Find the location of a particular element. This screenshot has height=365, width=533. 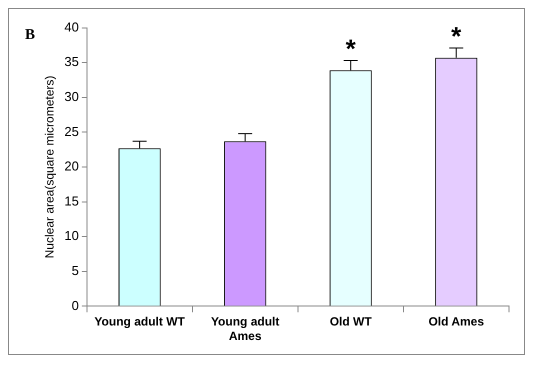

y-tick-label: 10 is located at coordinates (71, 236).